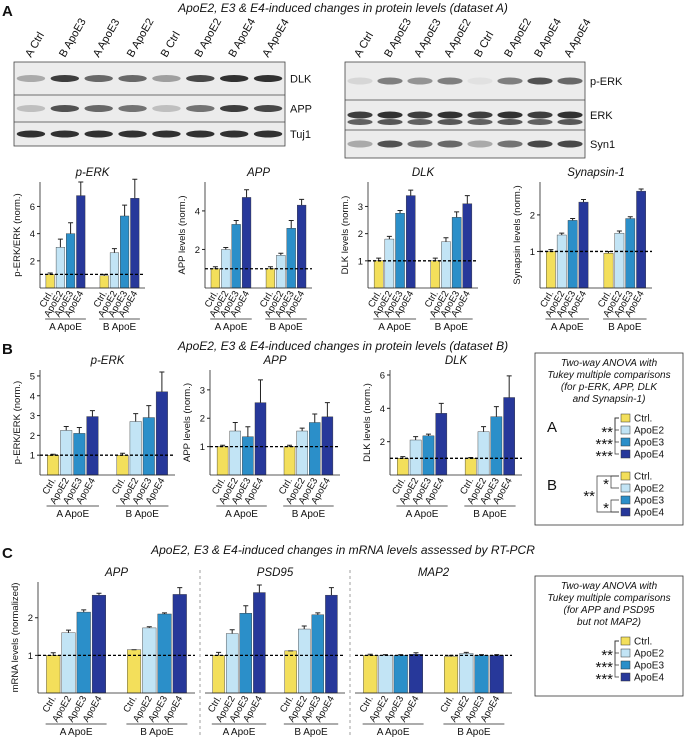 This screenshot has height=746, width=687. I want to click on blot-lane-label: A ApoE2, so click(458, 38).